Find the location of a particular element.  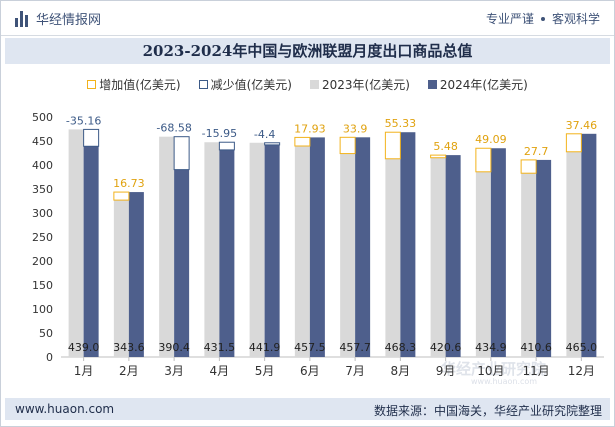

x-tick-label: 8月 is located at coordinates (401, 371).